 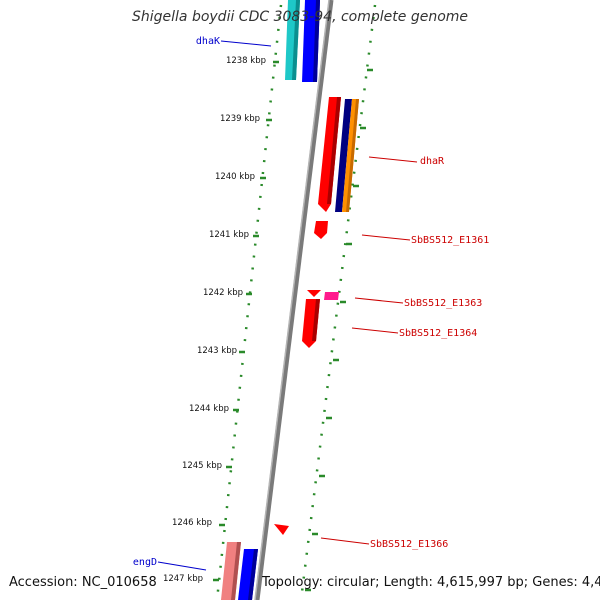 I want to click on scale-label-1241: 1241 kbp, so click(x=229, y=235).